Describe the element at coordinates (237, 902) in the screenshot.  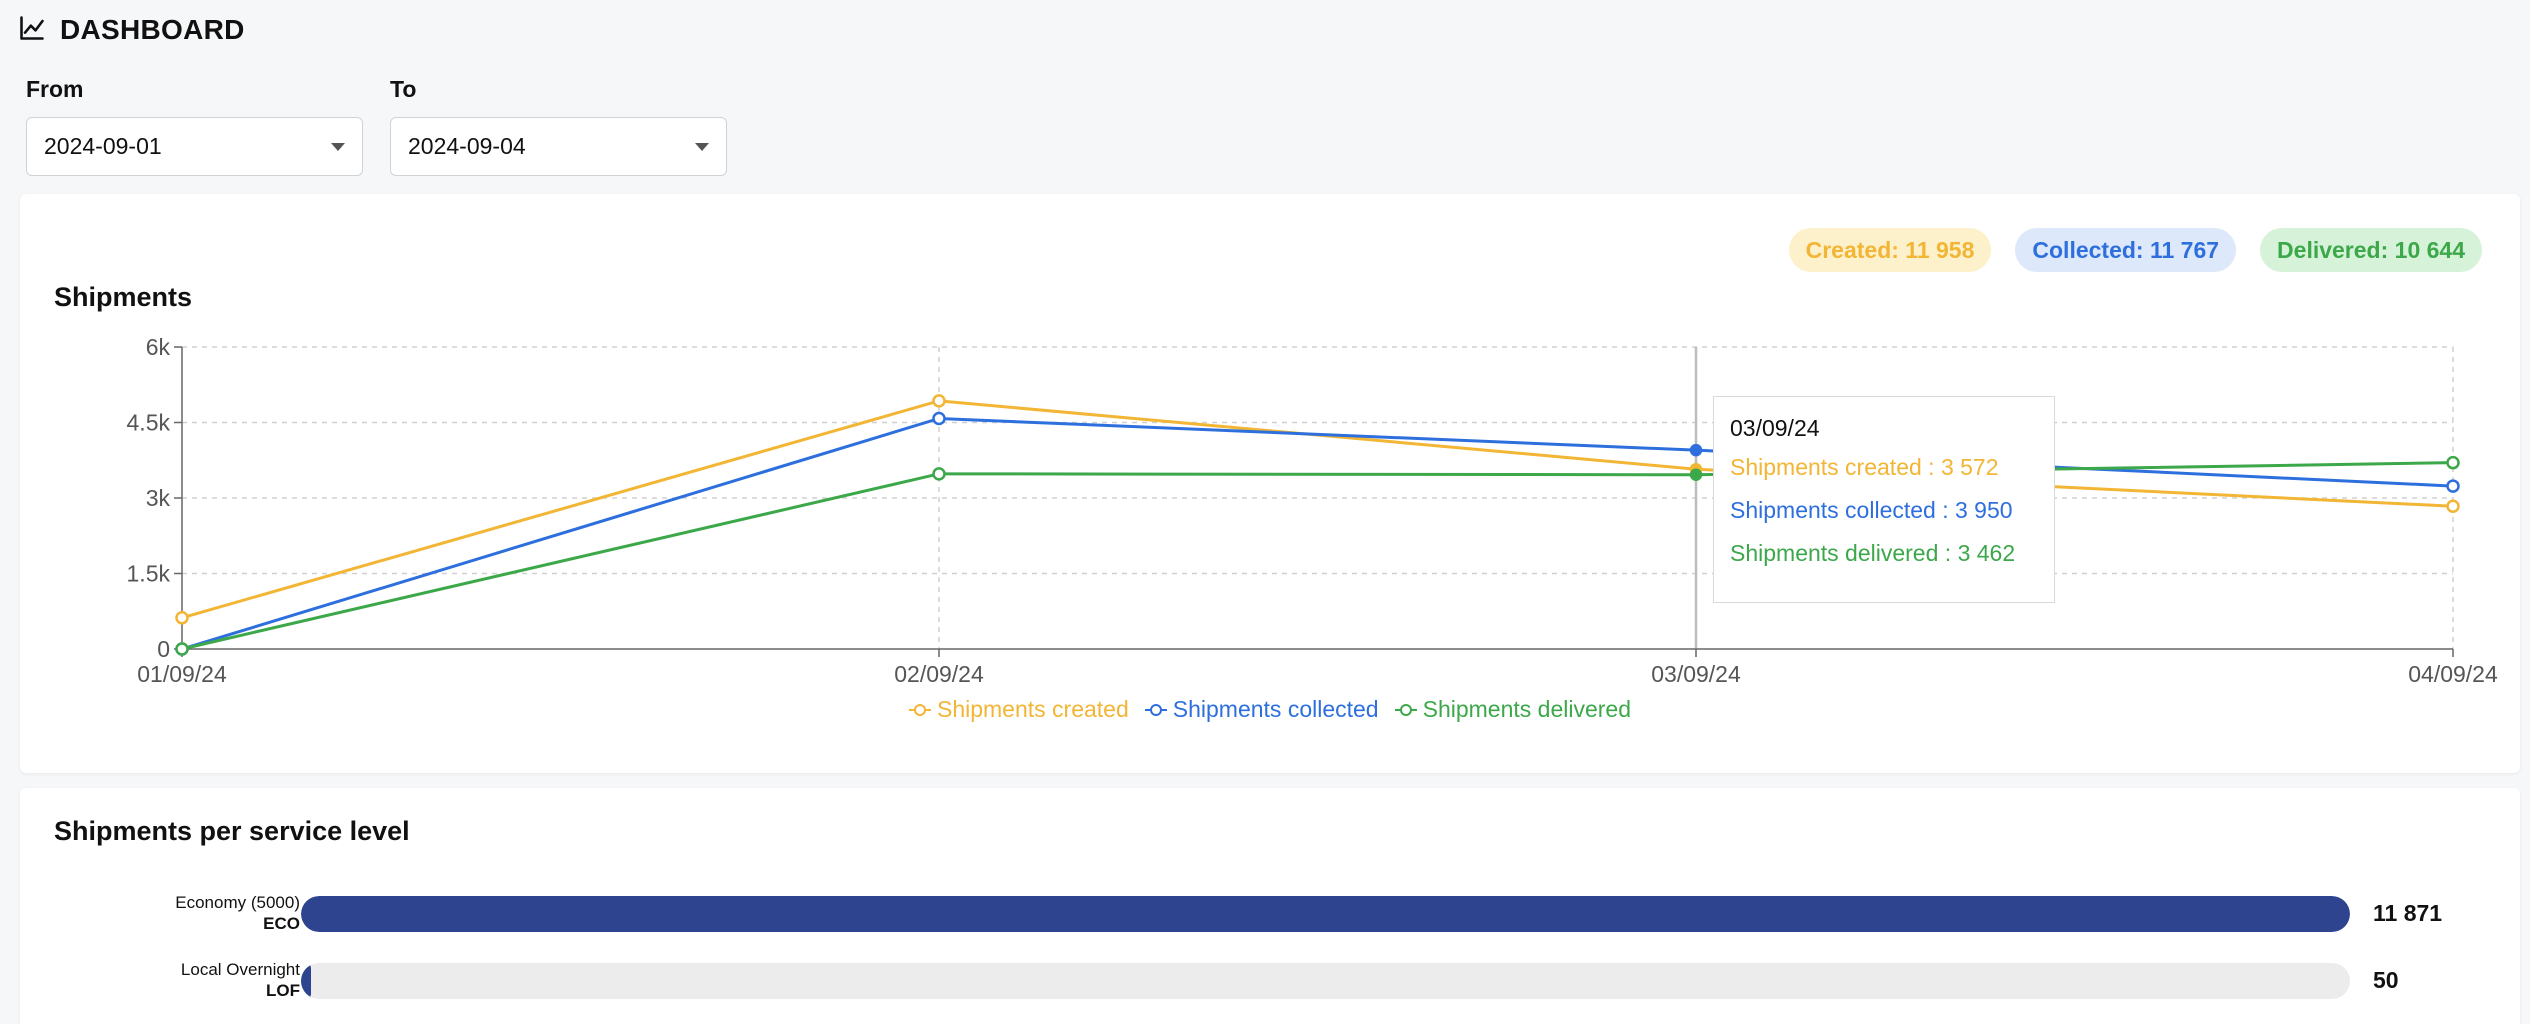
I see `service-level-name: Economy (5000)` at that location.